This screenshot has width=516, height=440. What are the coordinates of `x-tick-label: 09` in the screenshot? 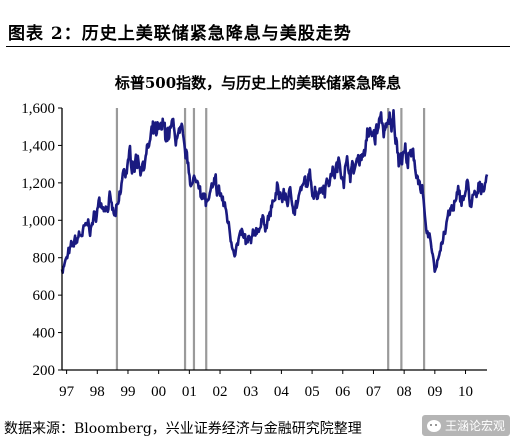 It's located at (434, 392).